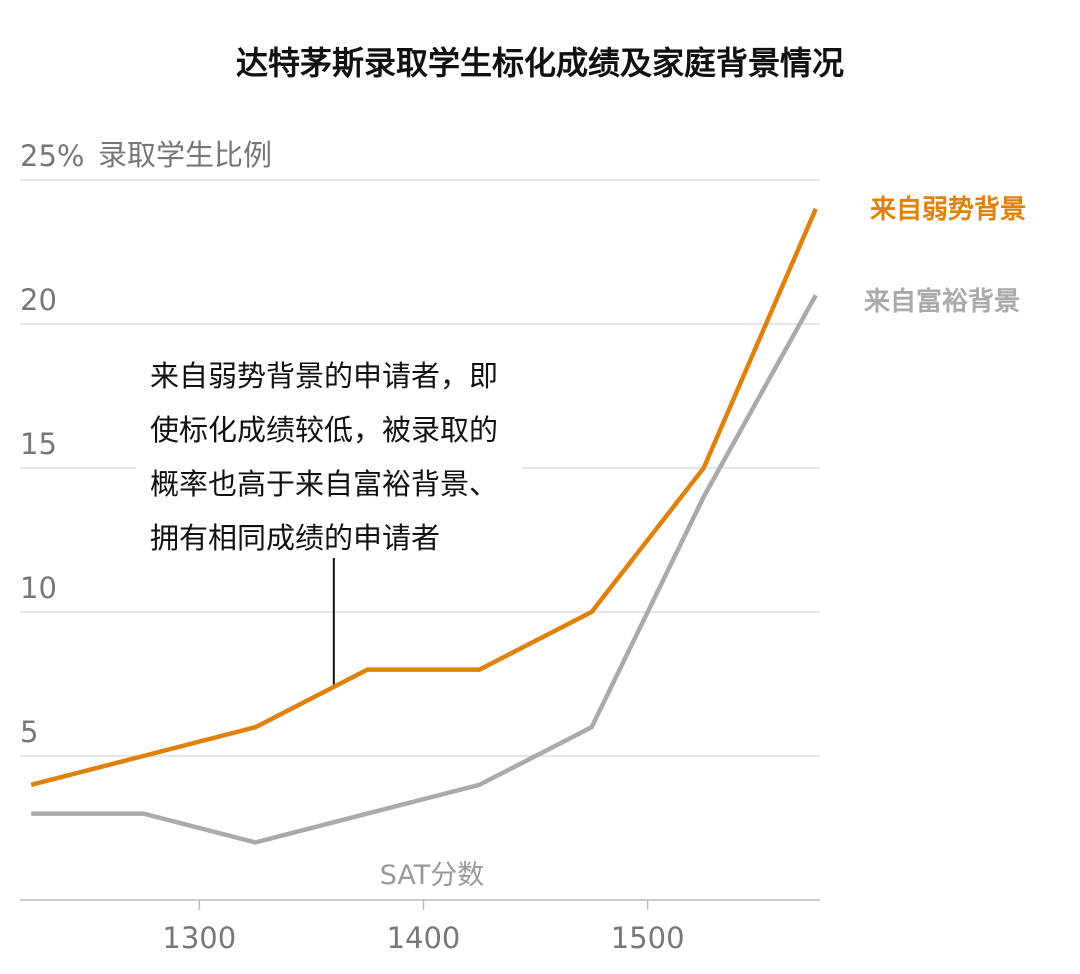 This screenshot has height=974, width=1080. I want to click on y-axis-ticks: 25% 20 15 10 5, so click(52, 444).